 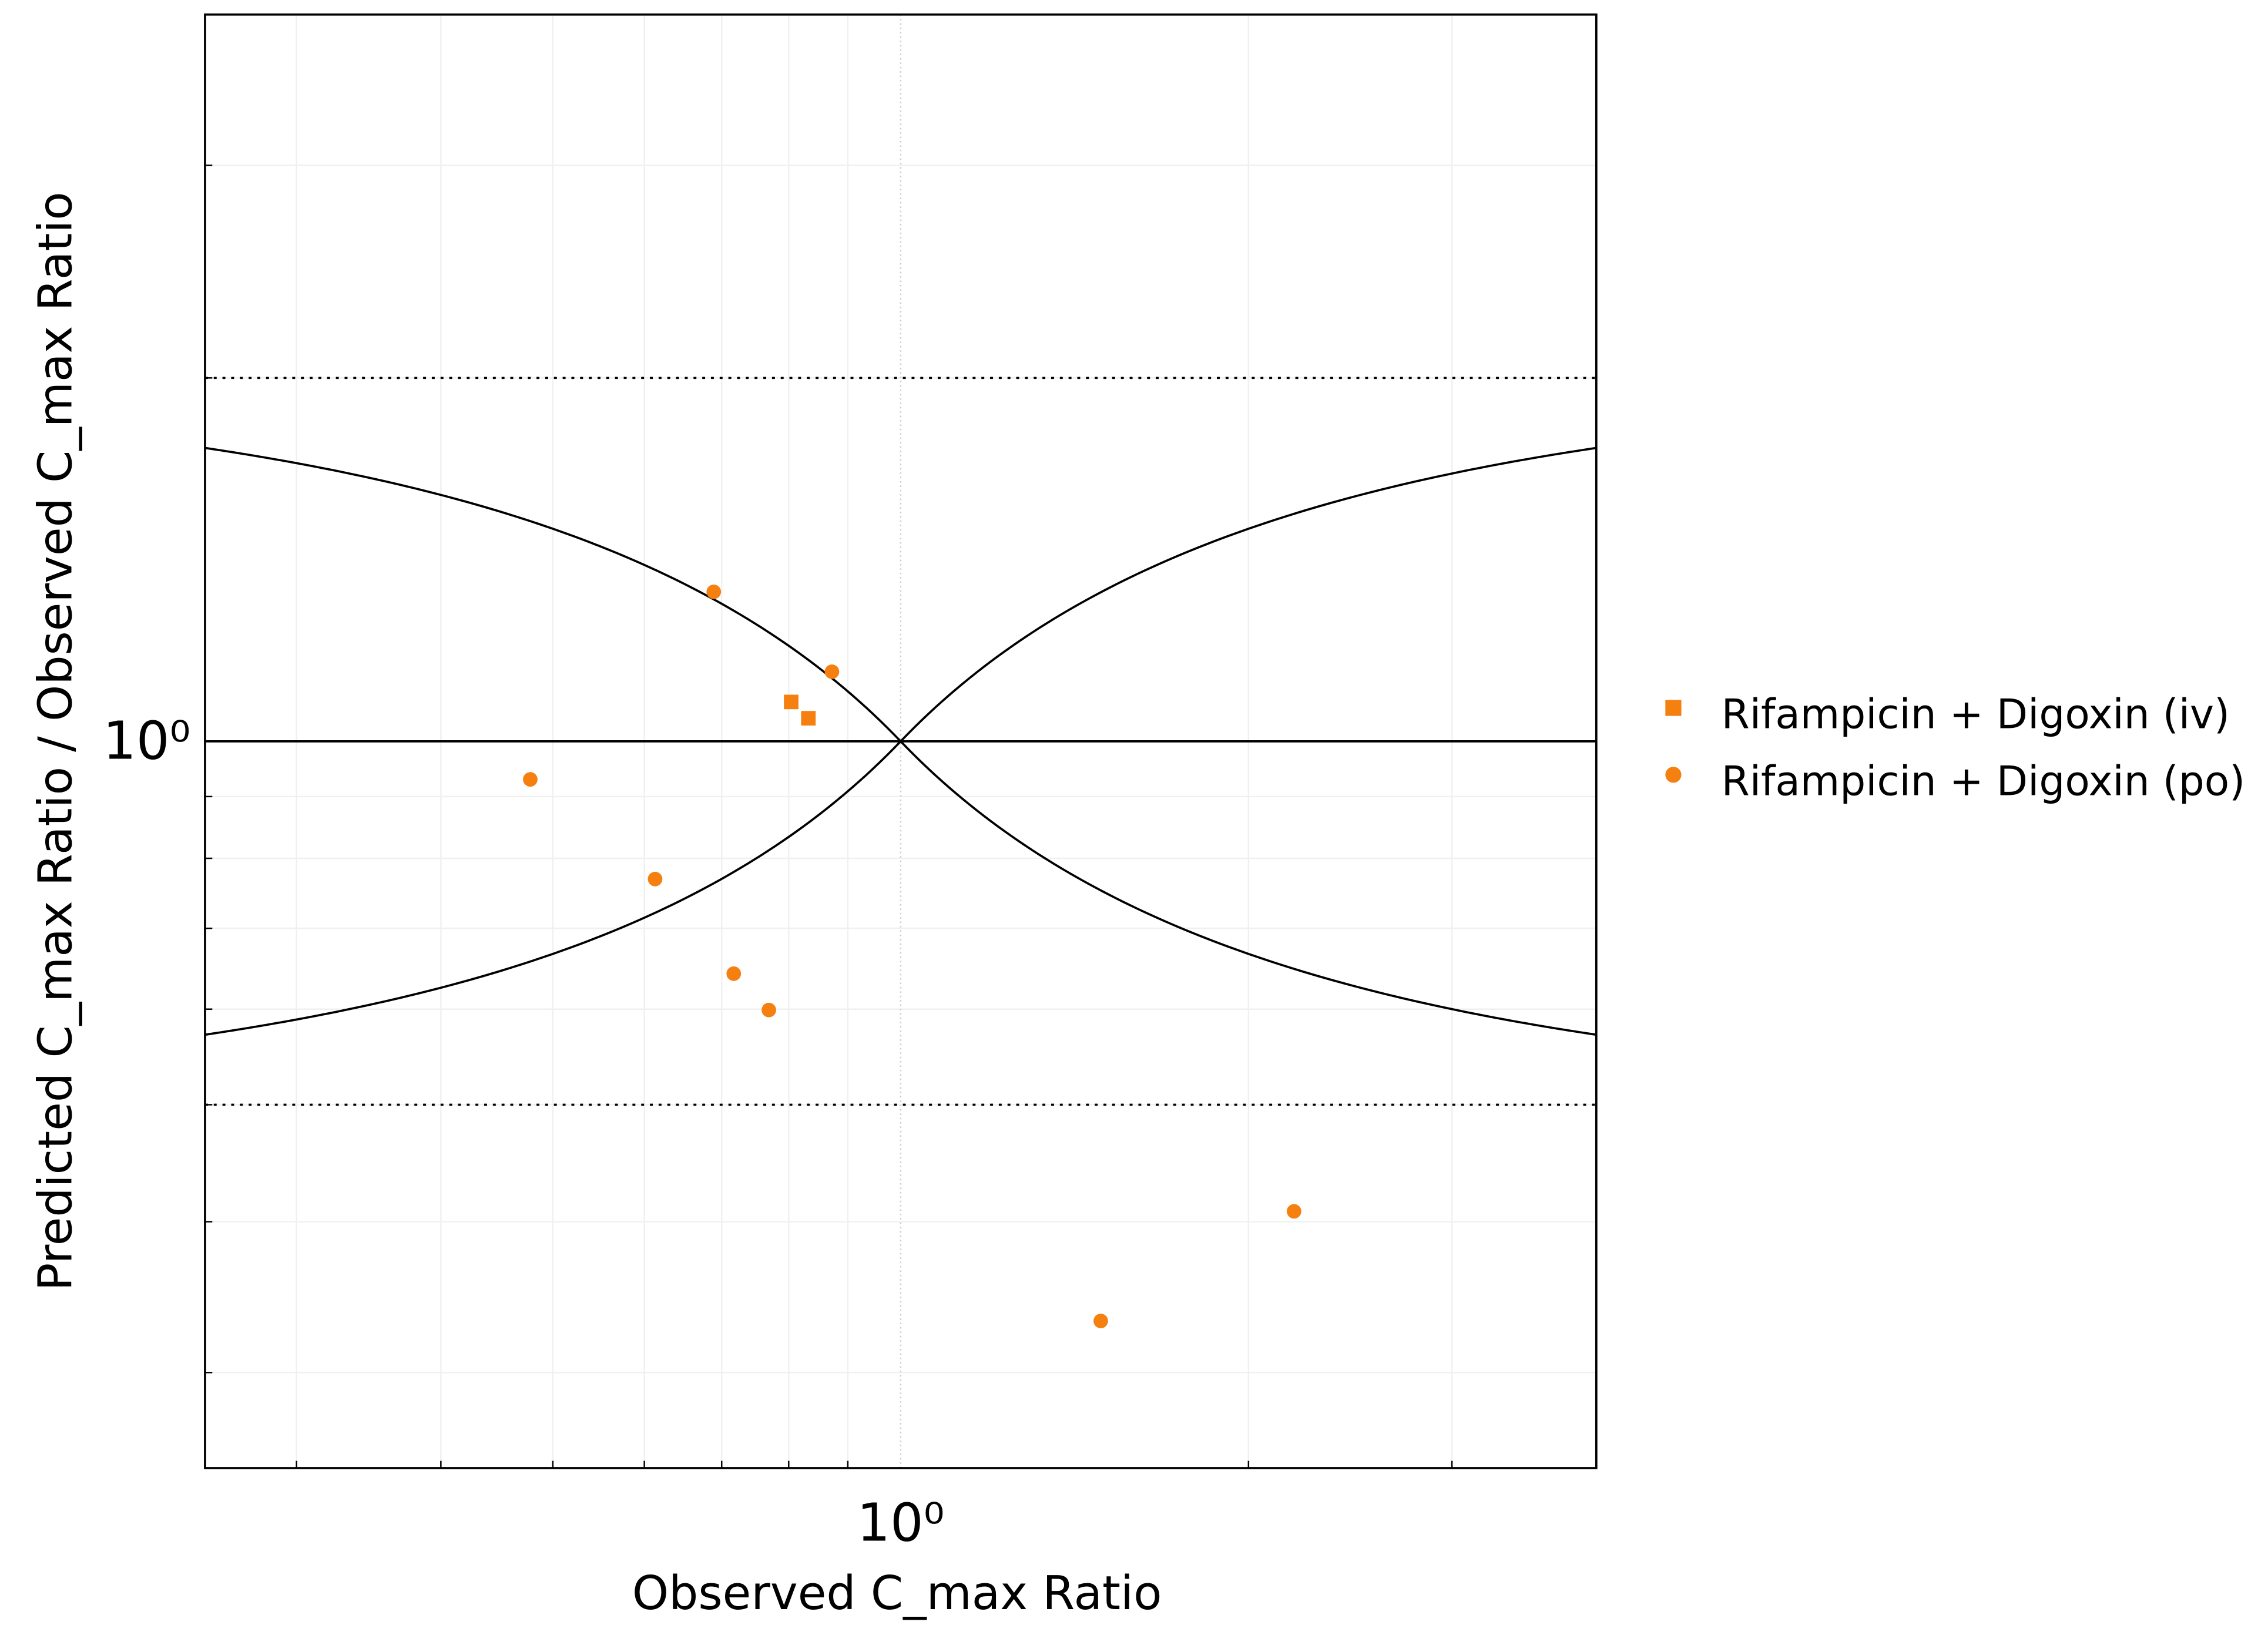 What do you see at coordinates (1984, 781) in the screenshot?
I see `legend-label: Rifampicin + Digoxin (po)` at bounding box center [1984, 781].